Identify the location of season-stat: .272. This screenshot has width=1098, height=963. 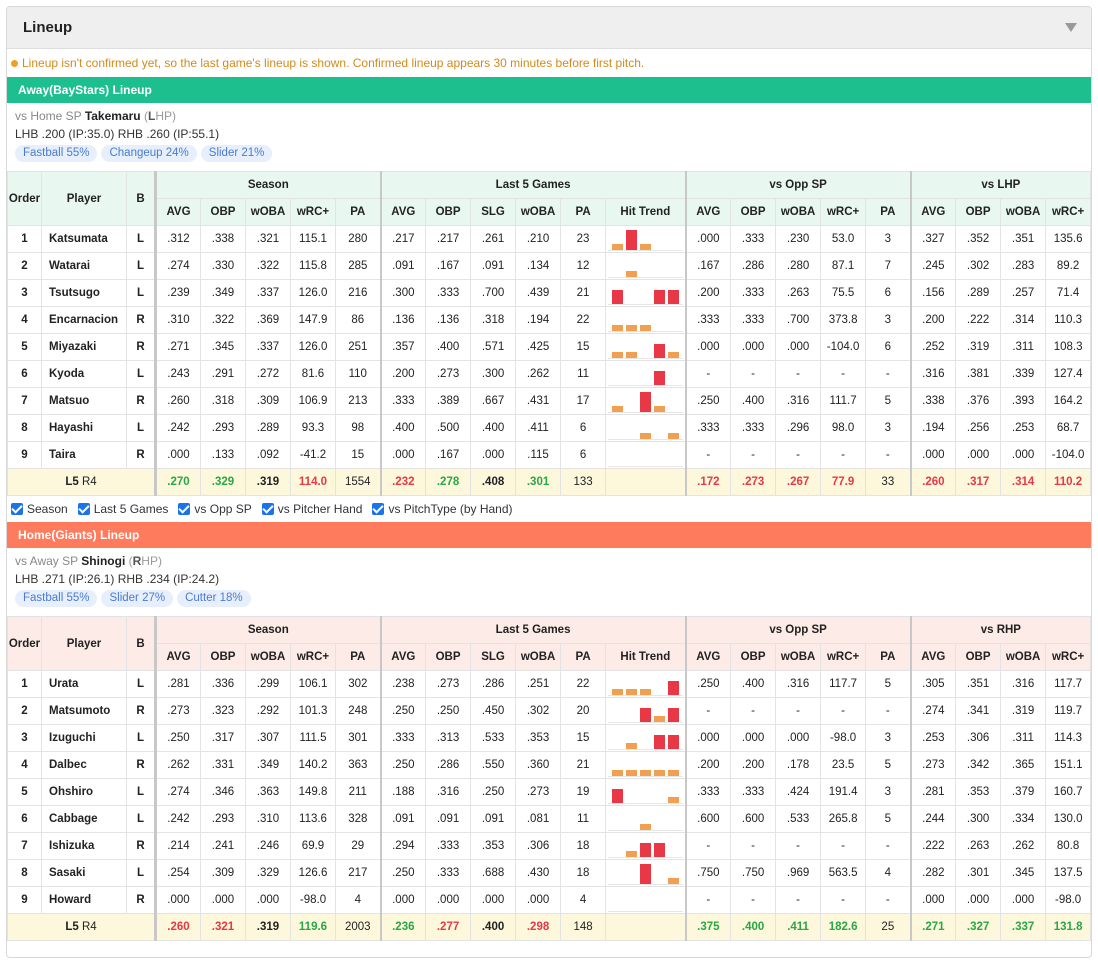
(268, 374).